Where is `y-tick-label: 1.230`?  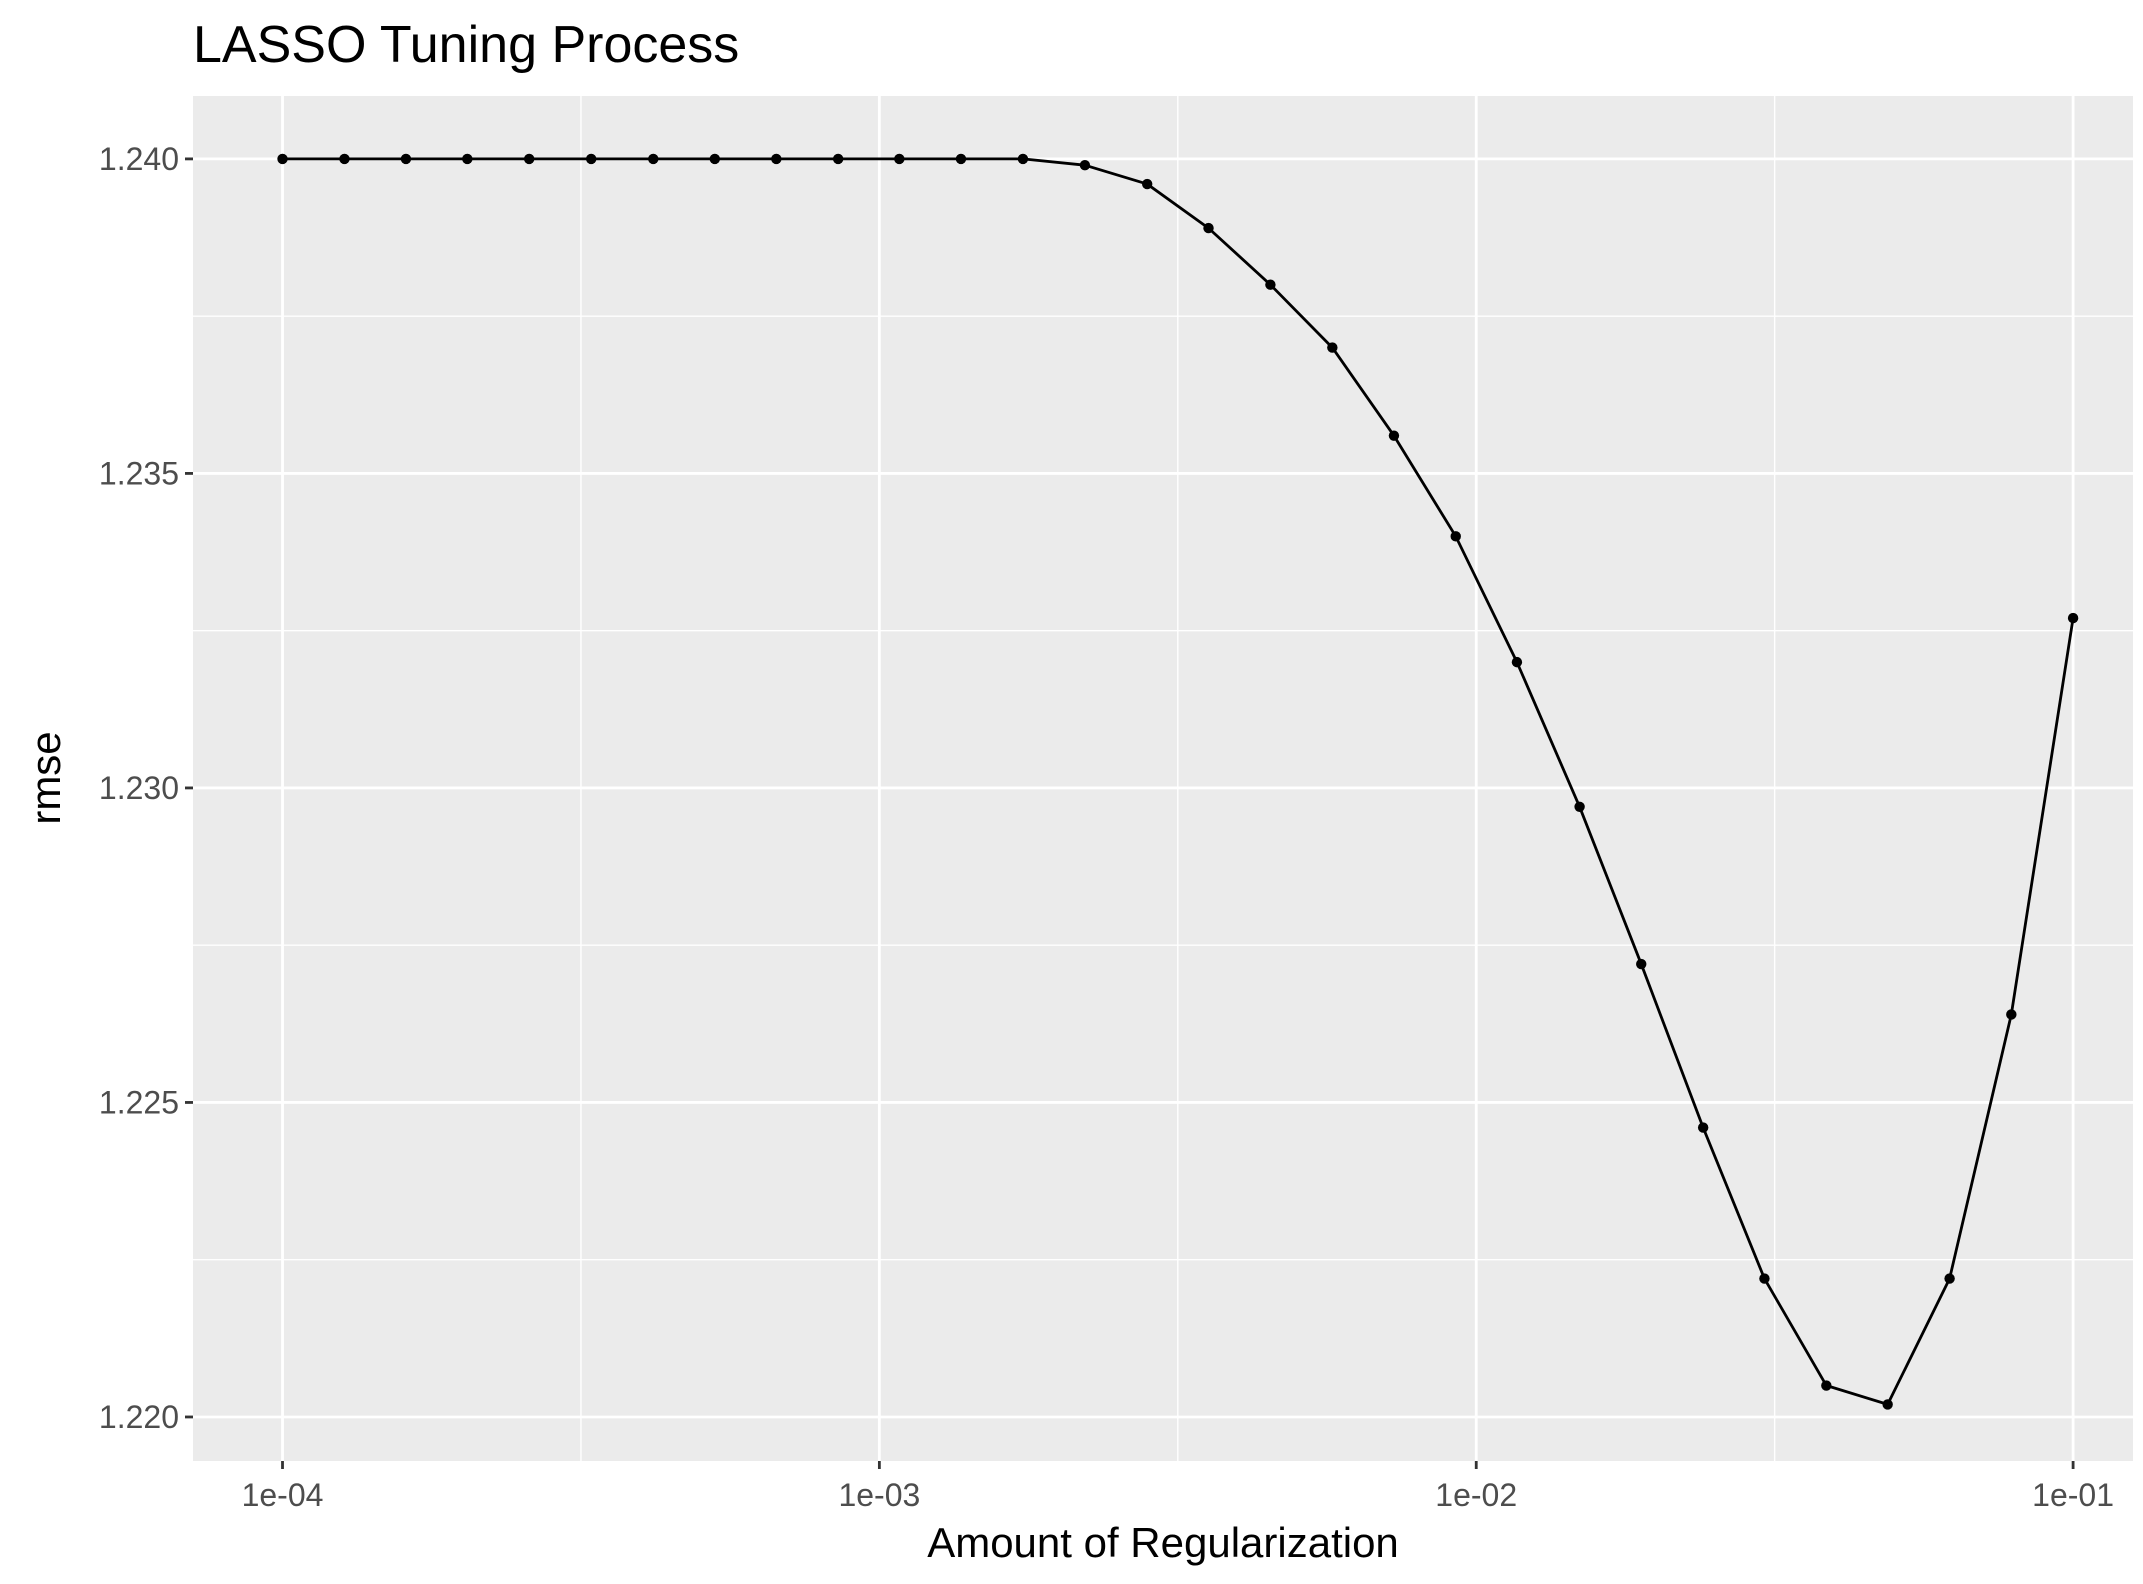 y-tick-label: 1.230 is located at coordinates (139, 788).